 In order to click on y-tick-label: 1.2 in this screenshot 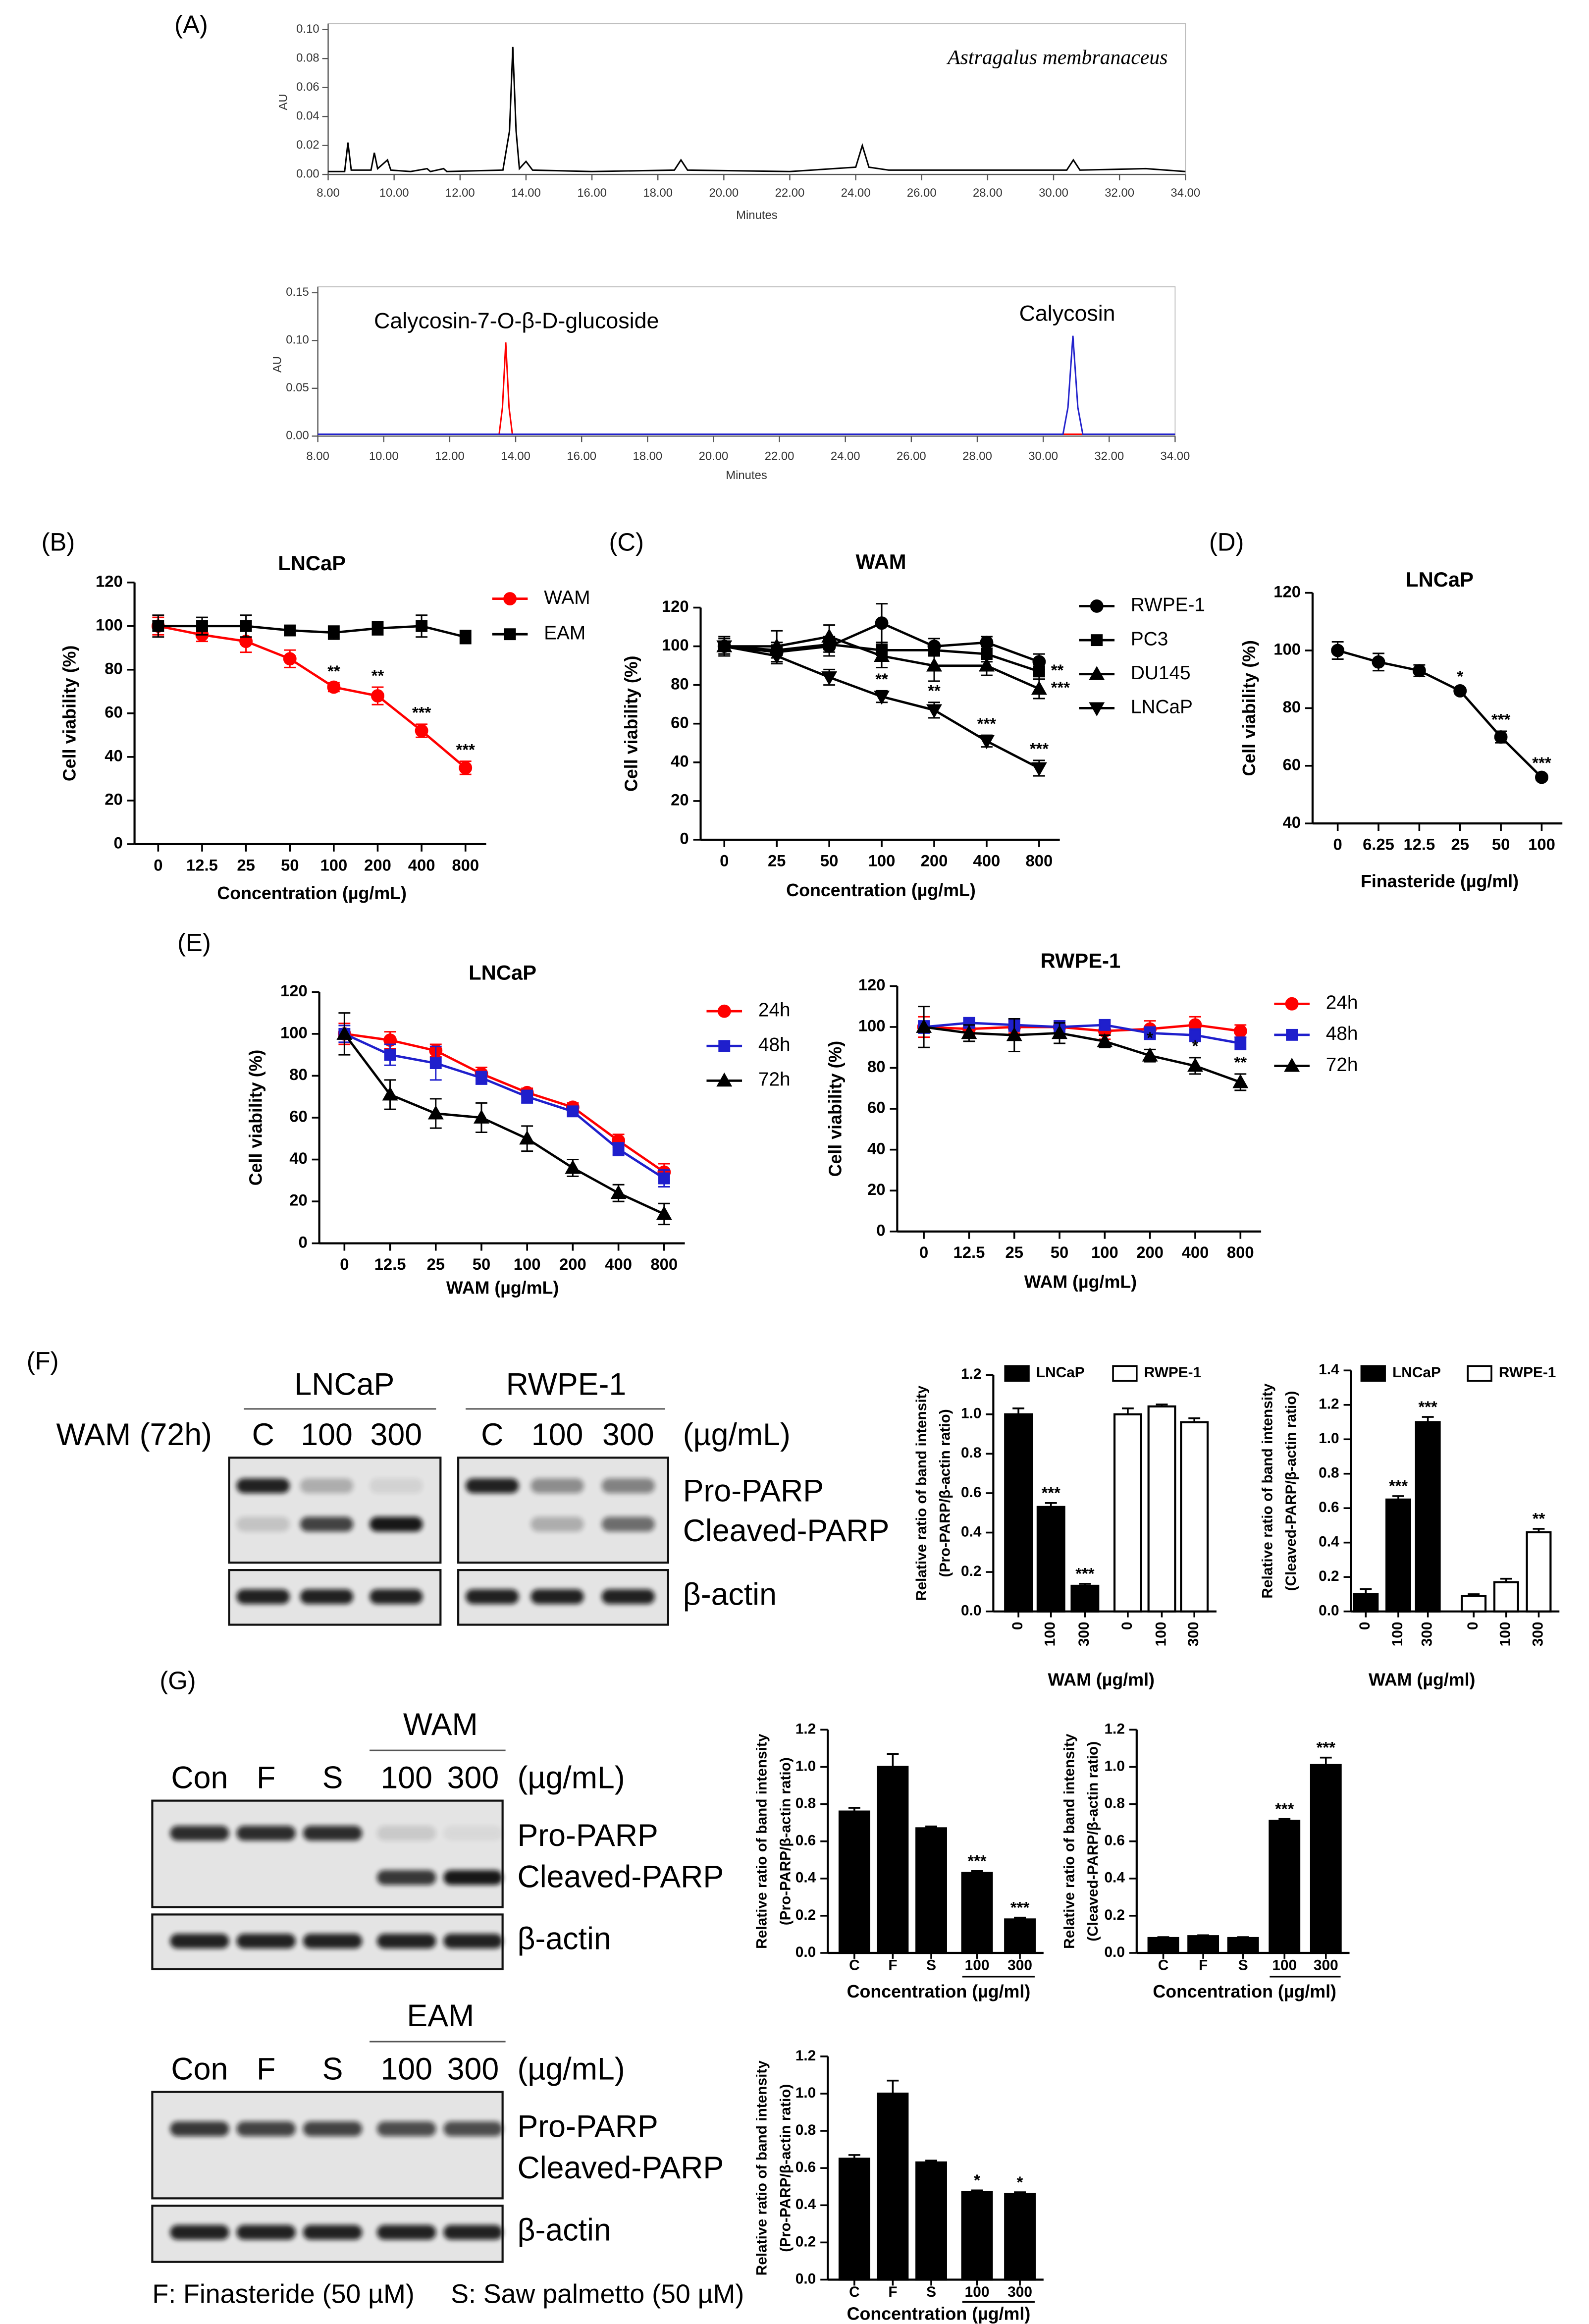, I will do `click(971, 1374)`.